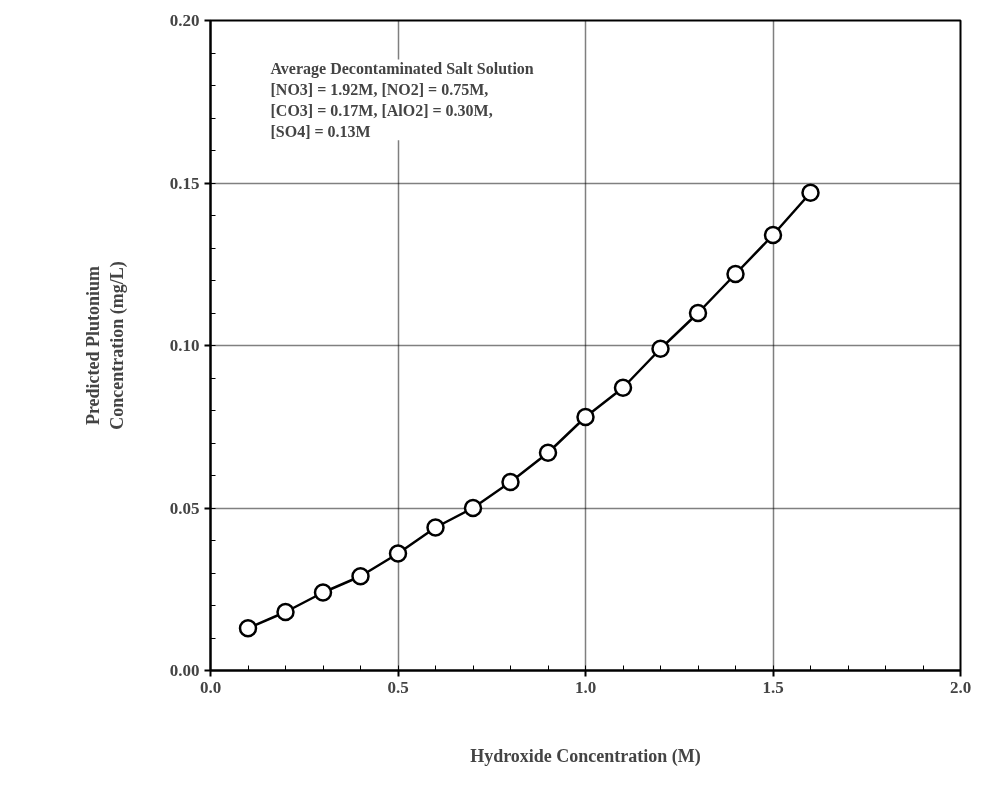 The image size is (1007, 807). What do you see at coordinates (184, 670) in the screenshot?
I see `y-tick-label: 0.00` at bounding box center [184, 670].